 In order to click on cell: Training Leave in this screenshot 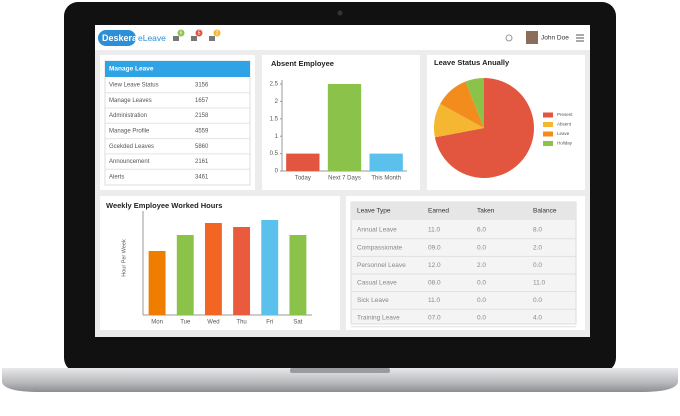, I will do `click(378, 318)`.